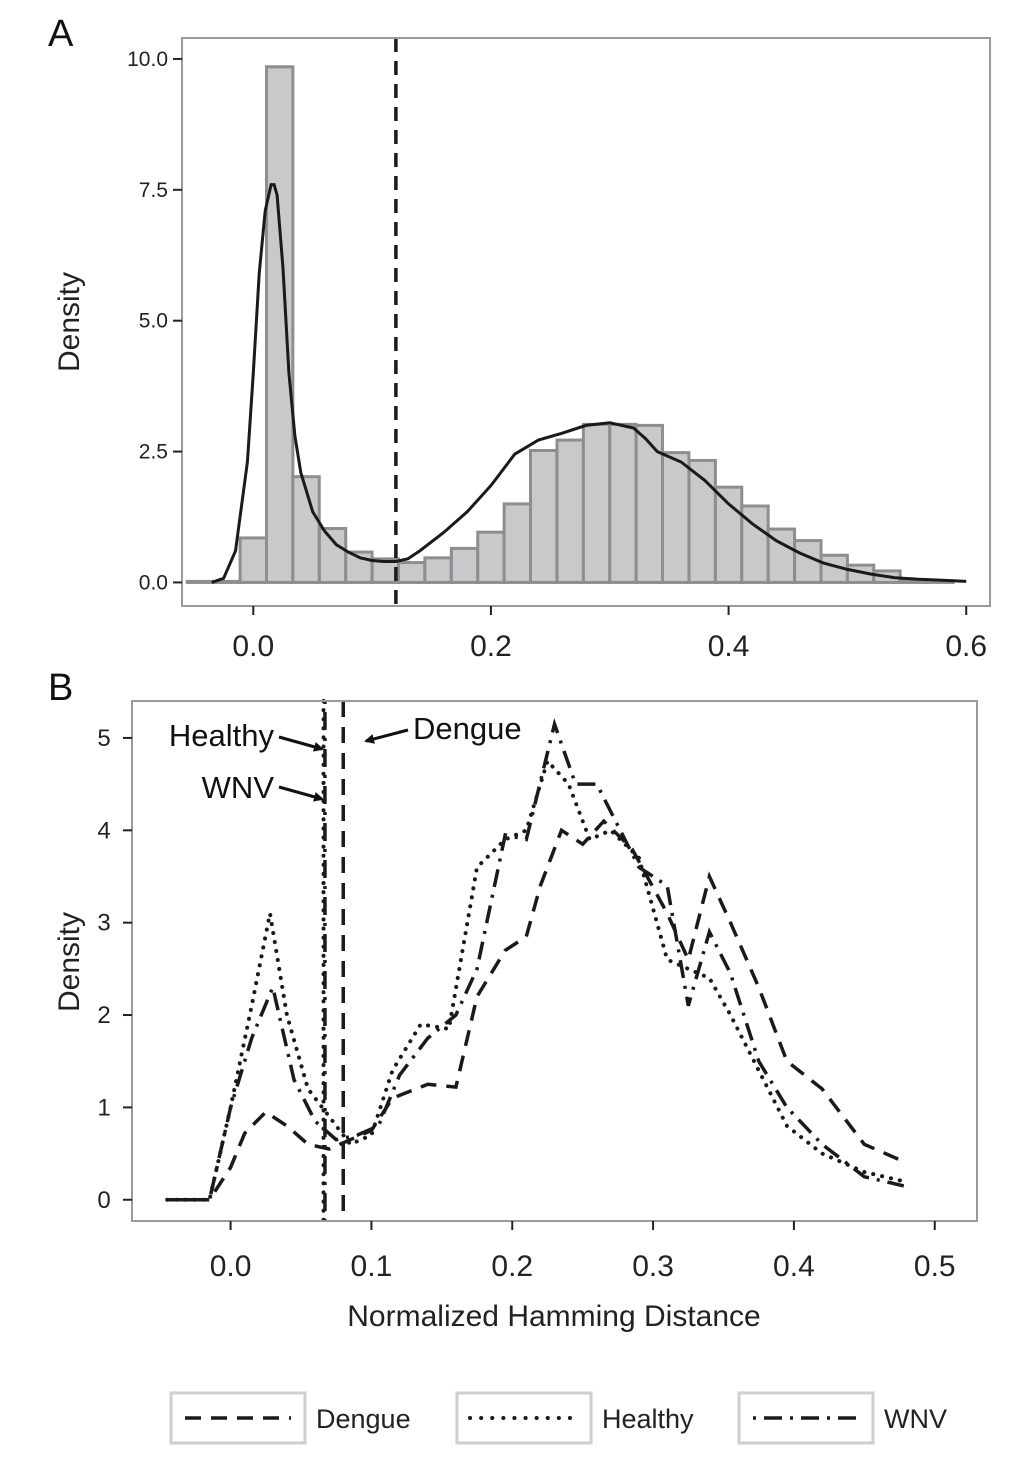 The width and height of the screenshot is (1024, 1464). What do you see at coordinates (653, 1266) in the screenshot?
I see `x-tick-label: 0.3` at bounding box center [653, 1266].